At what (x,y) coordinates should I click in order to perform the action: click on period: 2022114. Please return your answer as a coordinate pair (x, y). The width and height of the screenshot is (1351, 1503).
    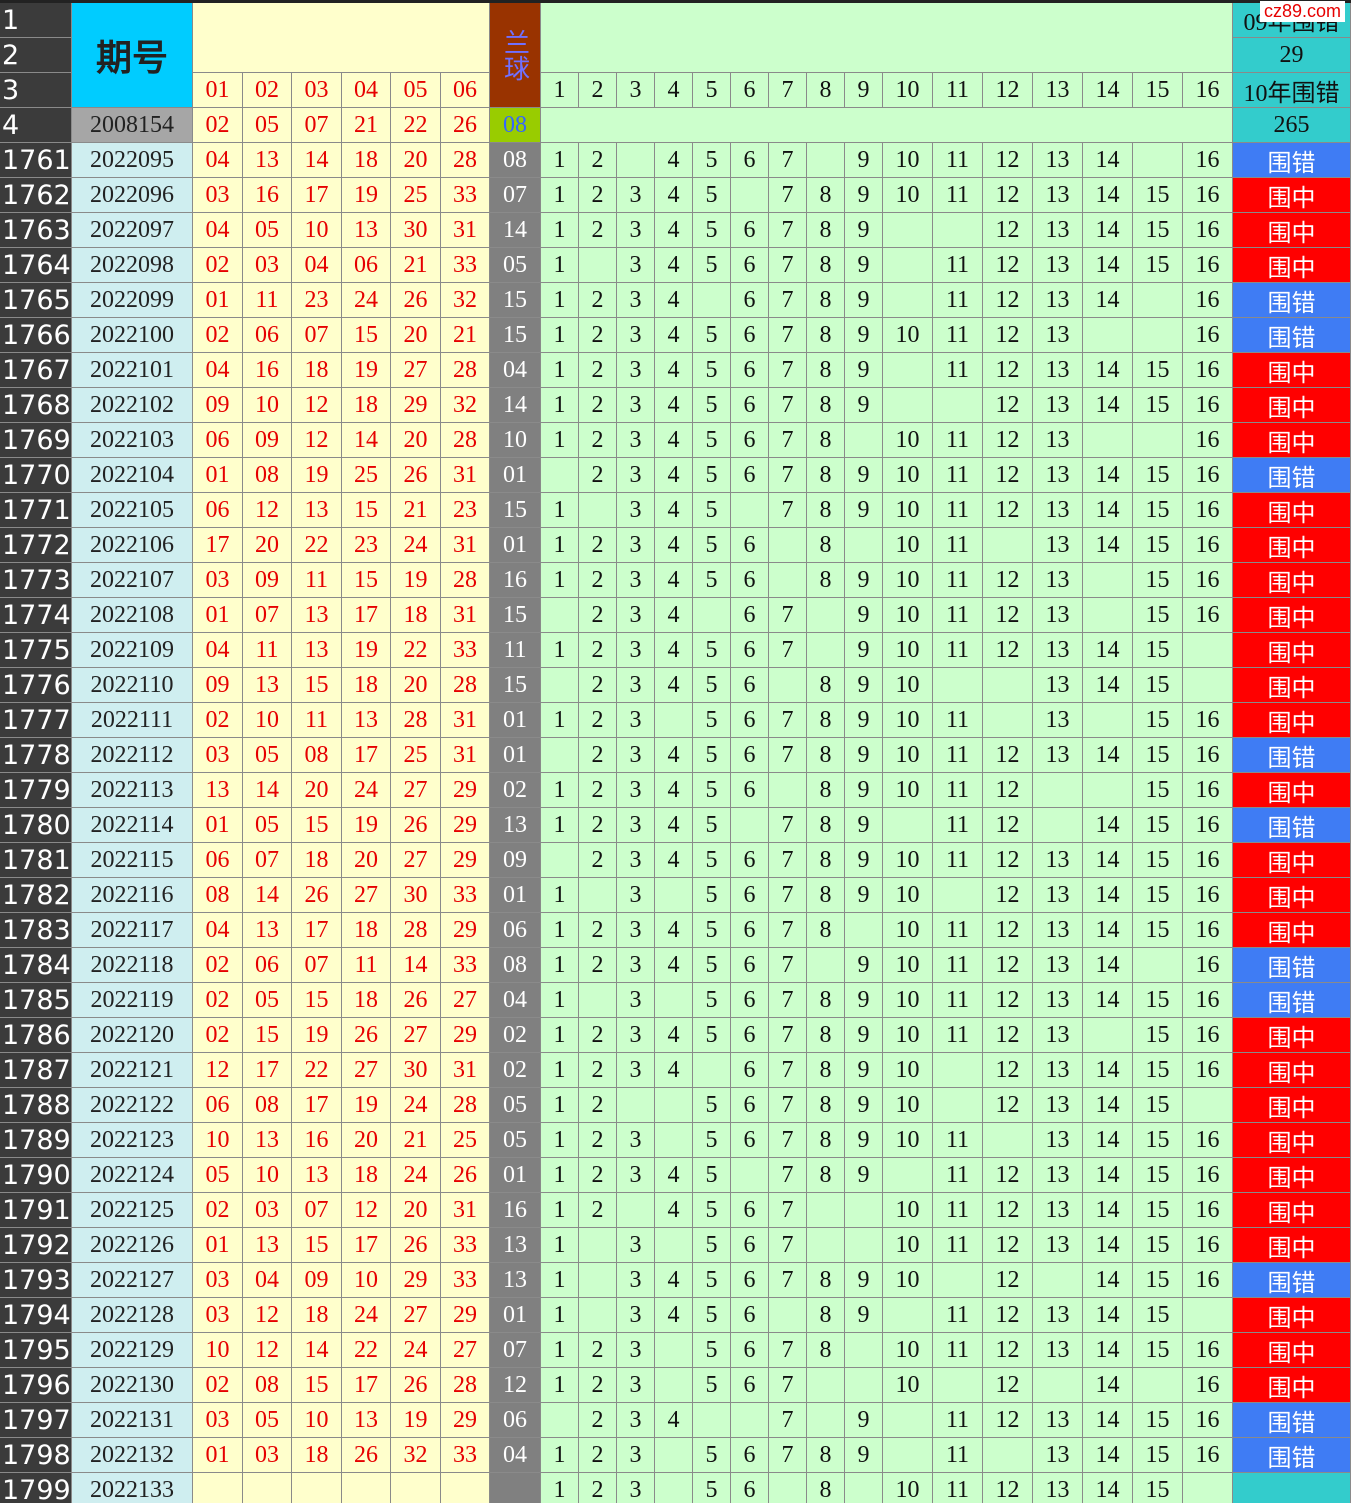
    Looking at the image, I should click on (132, 825).